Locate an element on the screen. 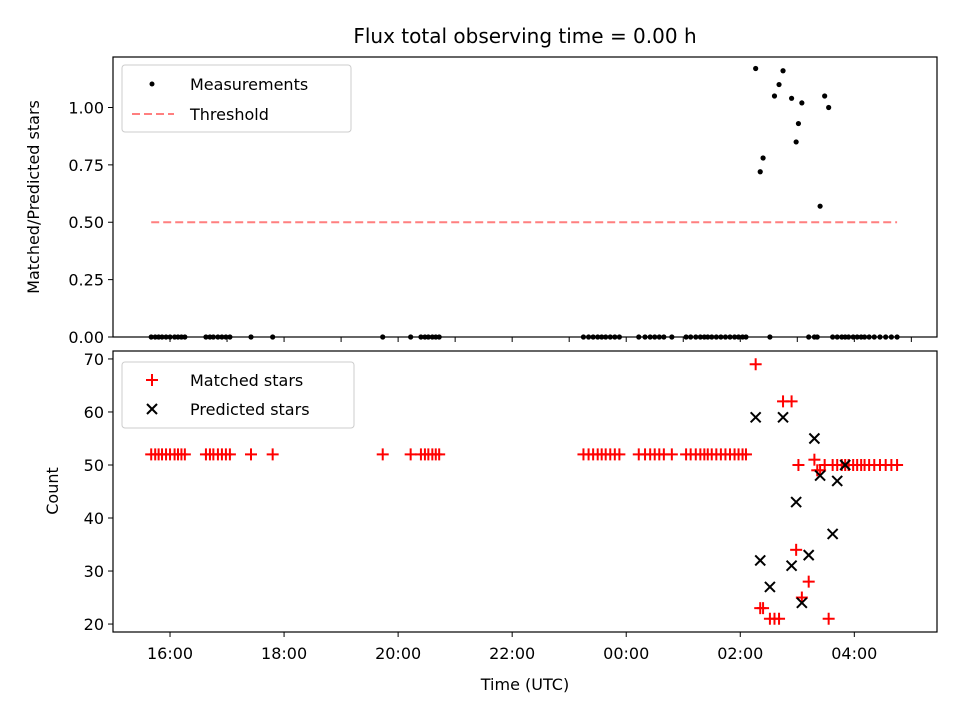 The image size is (960, 720). legend-marker-matched is located at coordinates (152, 380).